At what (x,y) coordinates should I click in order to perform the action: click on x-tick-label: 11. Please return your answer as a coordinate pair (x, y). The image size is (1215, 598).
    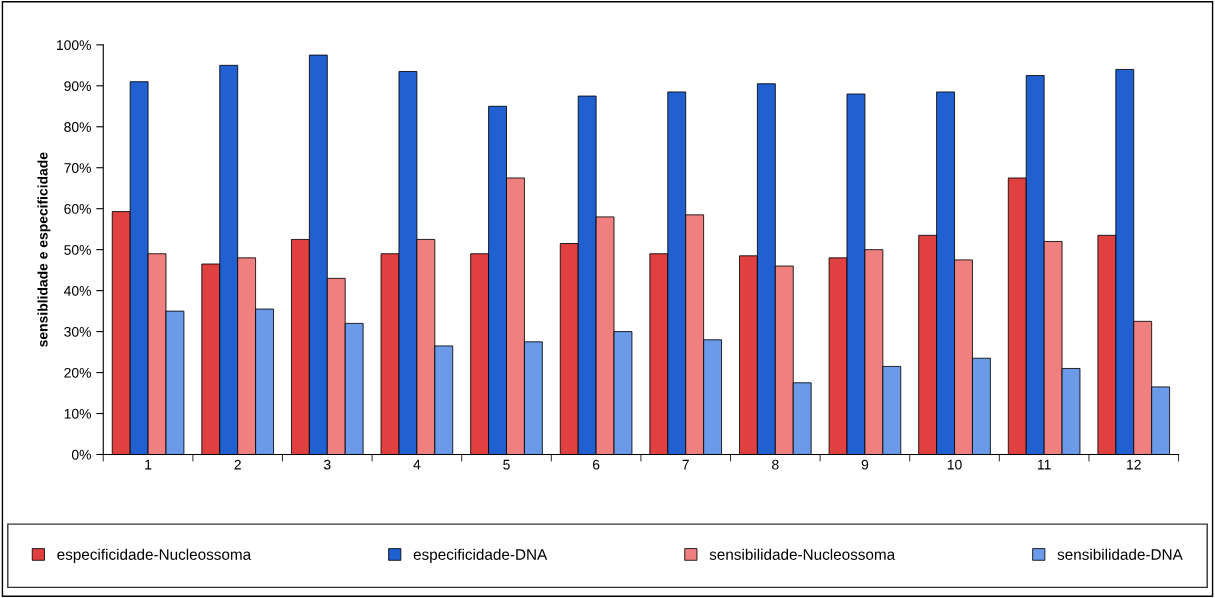
    Looking at the image, I should click on (1044, 464).